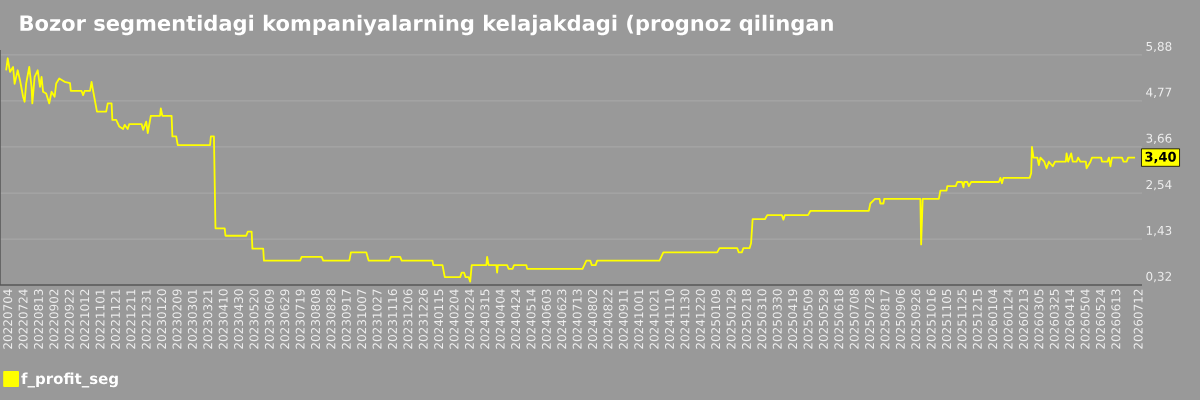  Describe the element at coordinates (808, 319) in the screenshot. I see `x-tick-label: 20250509` at that location.